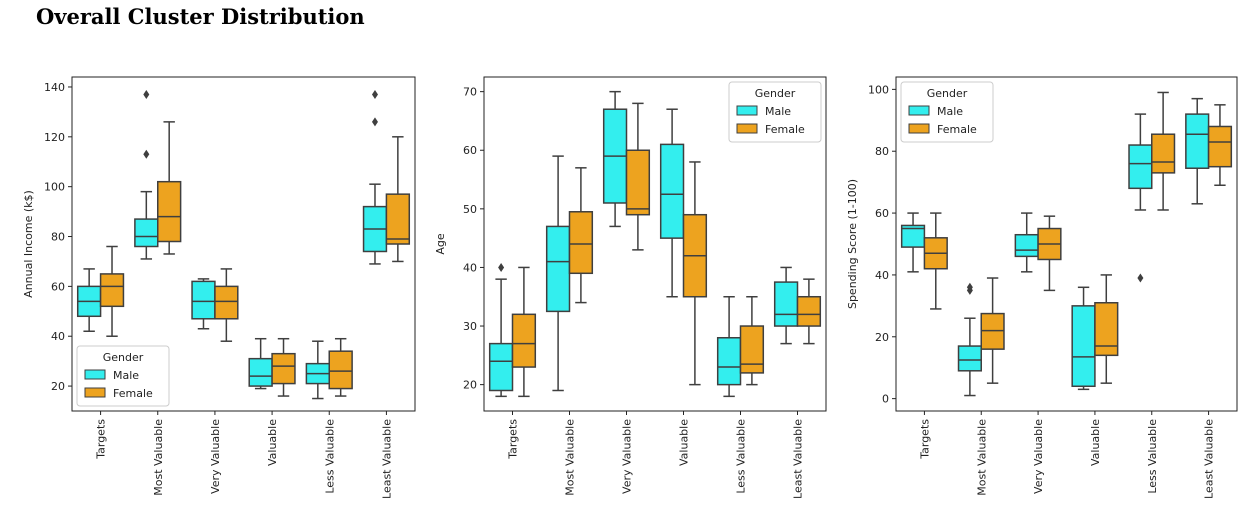 The height and width of the screenshot is (523, 1247). I want to click on x-tick-label: Most Valuable, so click(570, 457).